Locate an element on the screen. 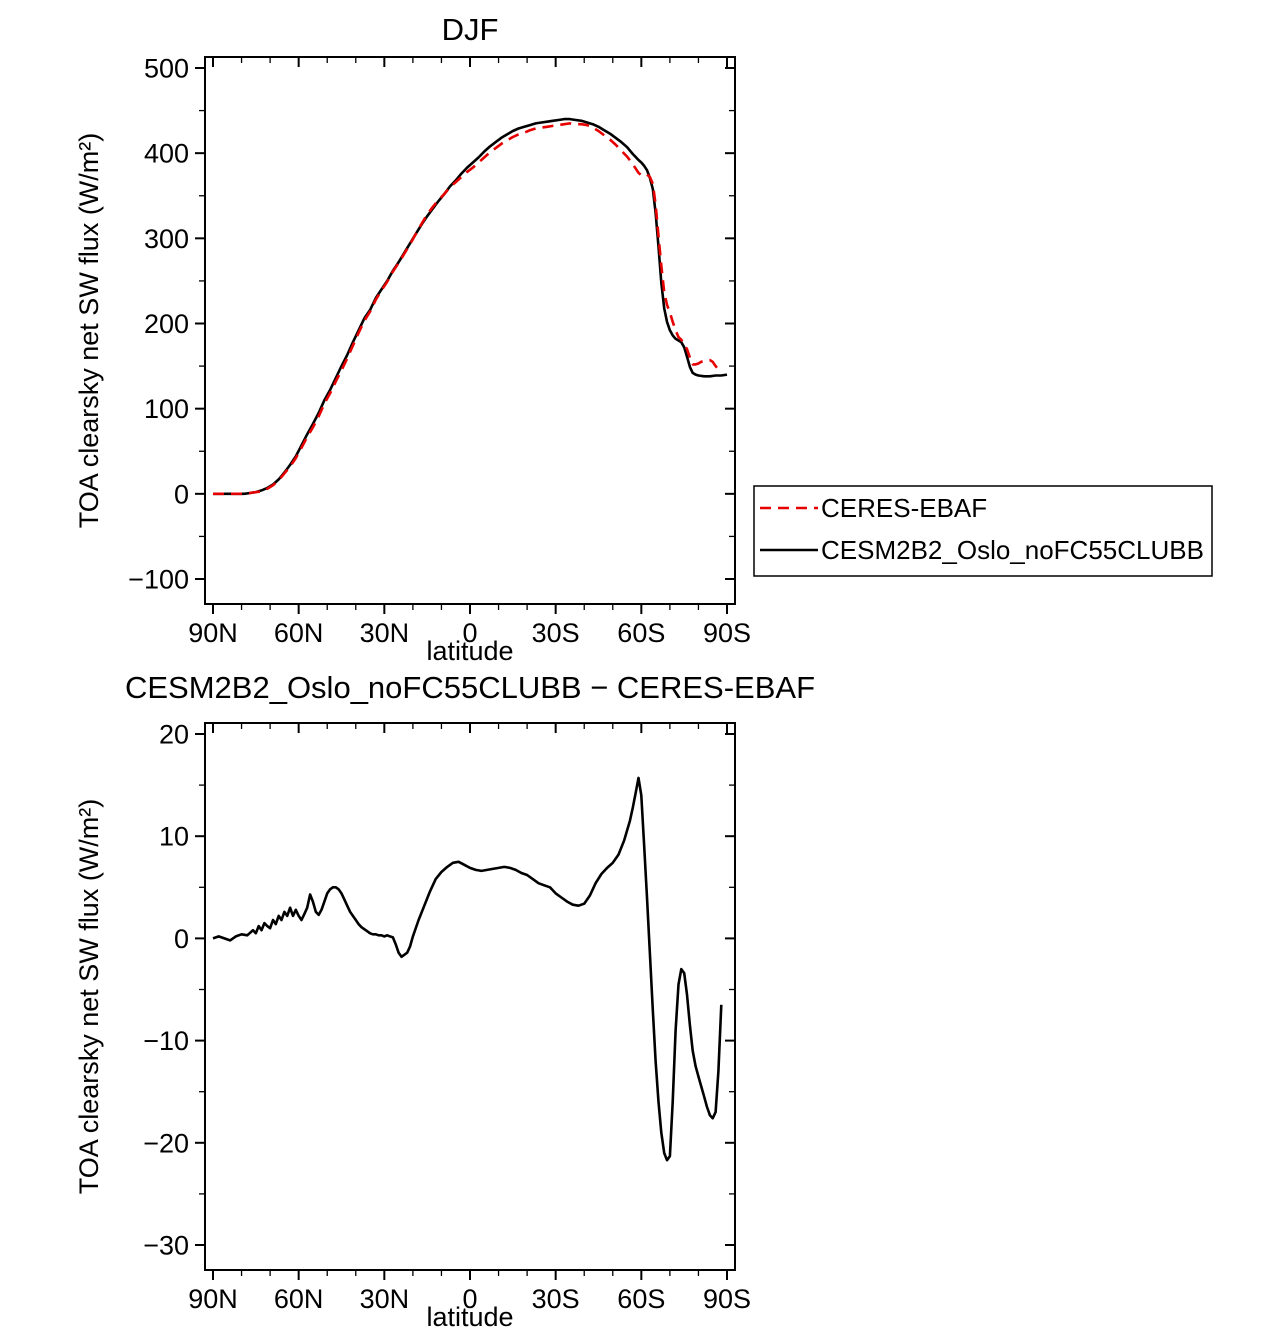  y-tick-label: 400 is located at coordinates (166, 154).